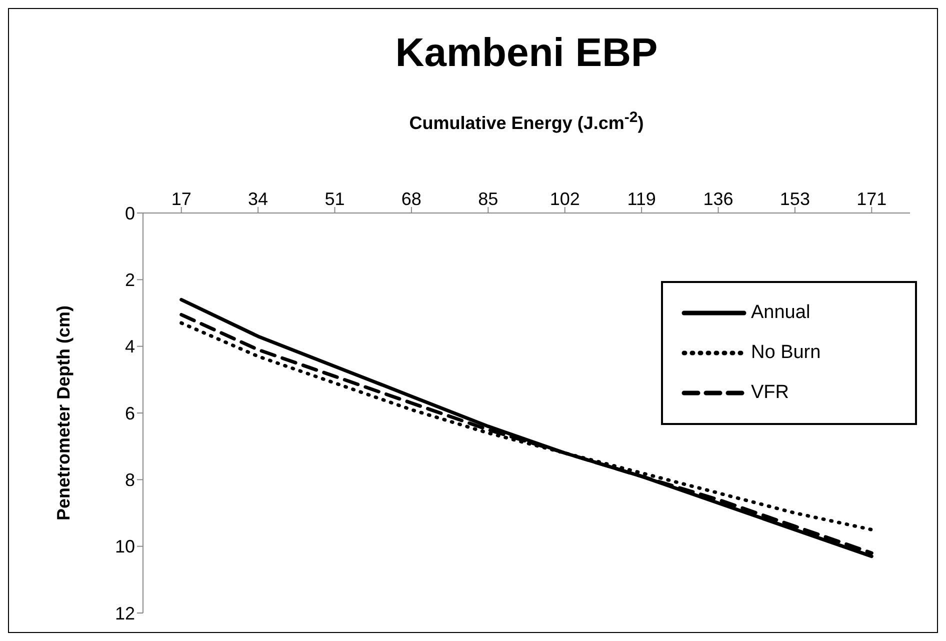  Describe the element at coordinates (641, 199) in the screenshot. I see `x-tick-label: 119` at that location.